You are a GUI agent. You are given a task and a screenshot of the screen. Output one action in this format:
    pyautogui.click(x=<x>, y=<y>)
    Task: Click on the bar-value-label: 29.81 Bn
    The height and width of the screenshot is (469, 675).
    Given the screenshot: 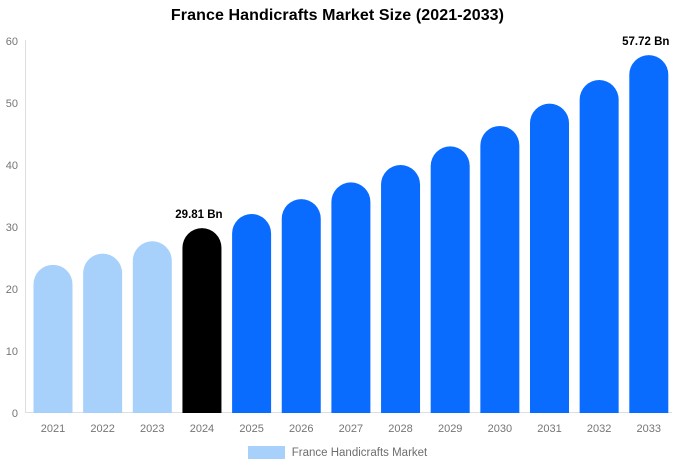 What is the action you would take?
    pyautogui.click(x=198, y=215)
    